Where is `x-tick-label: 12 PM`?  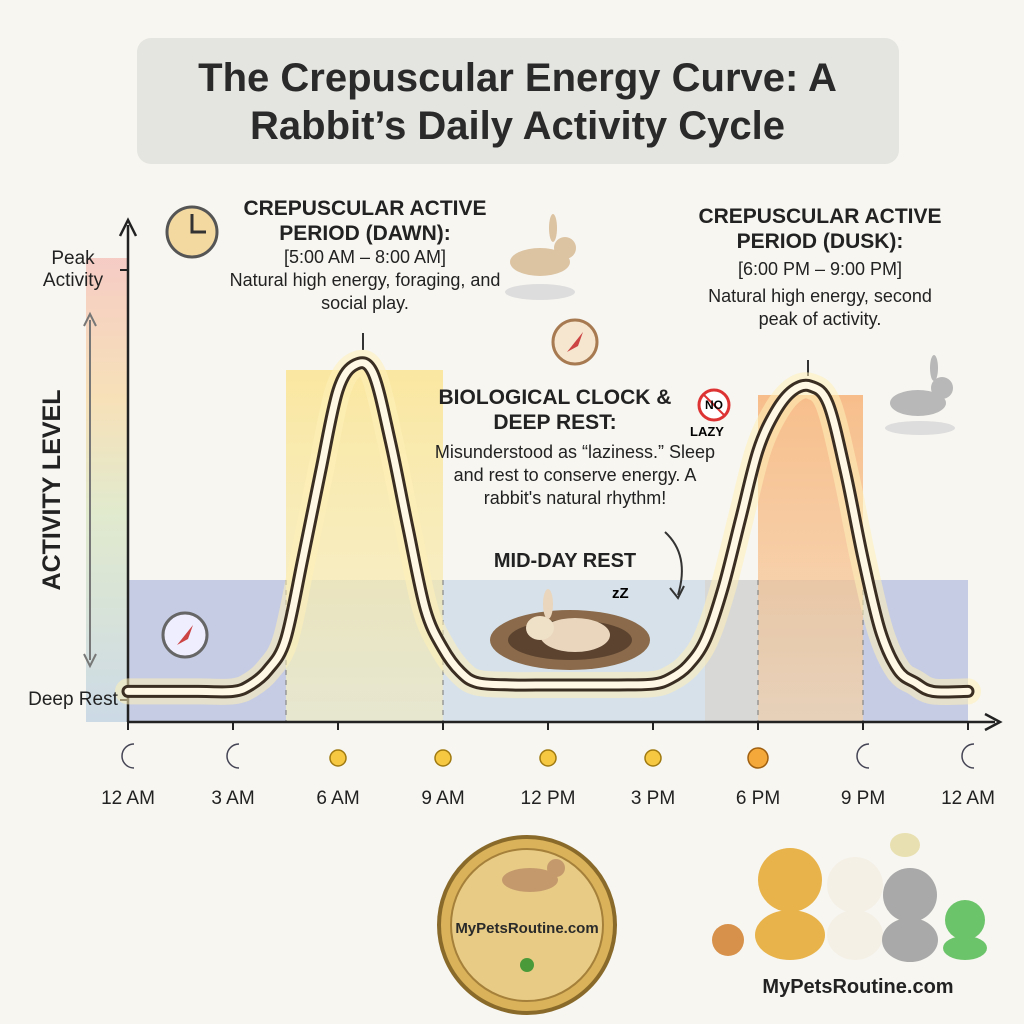
x-tick-label: 12 PM is located at coordinates (548, 798).